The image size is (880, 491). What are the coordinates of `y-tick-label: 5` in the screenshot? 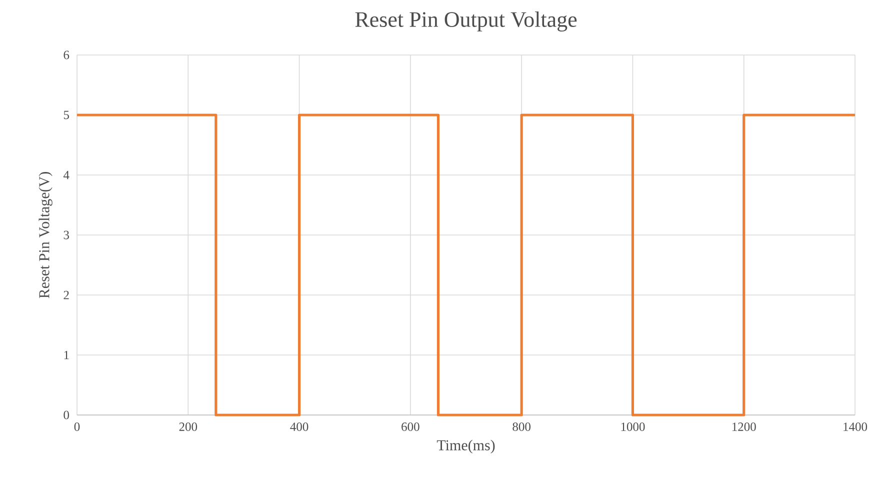 It's located at (66, 115).